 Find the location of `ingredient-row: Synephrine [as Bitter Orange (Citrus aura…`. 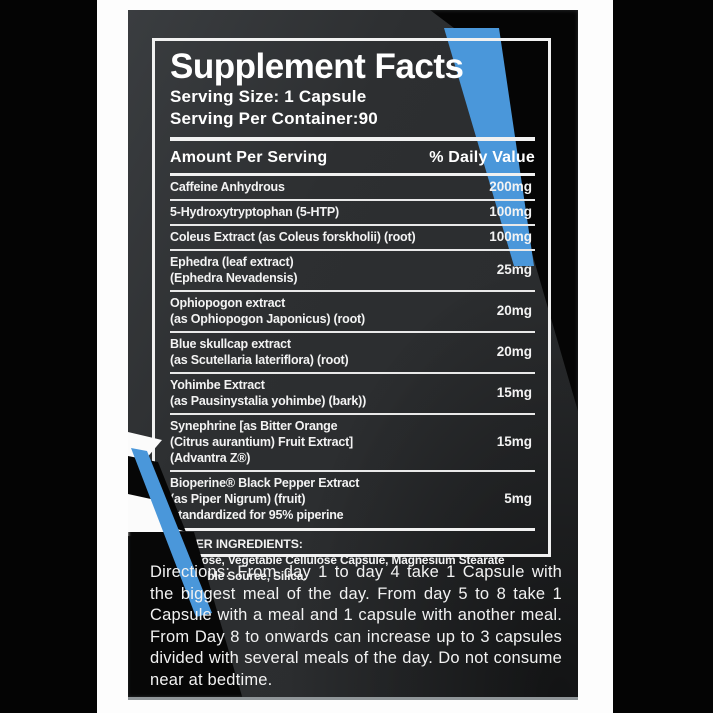

ingredient-row: Synephrine [as Bitter Orange (Citrus aura… is located at coordinates (352, 441).